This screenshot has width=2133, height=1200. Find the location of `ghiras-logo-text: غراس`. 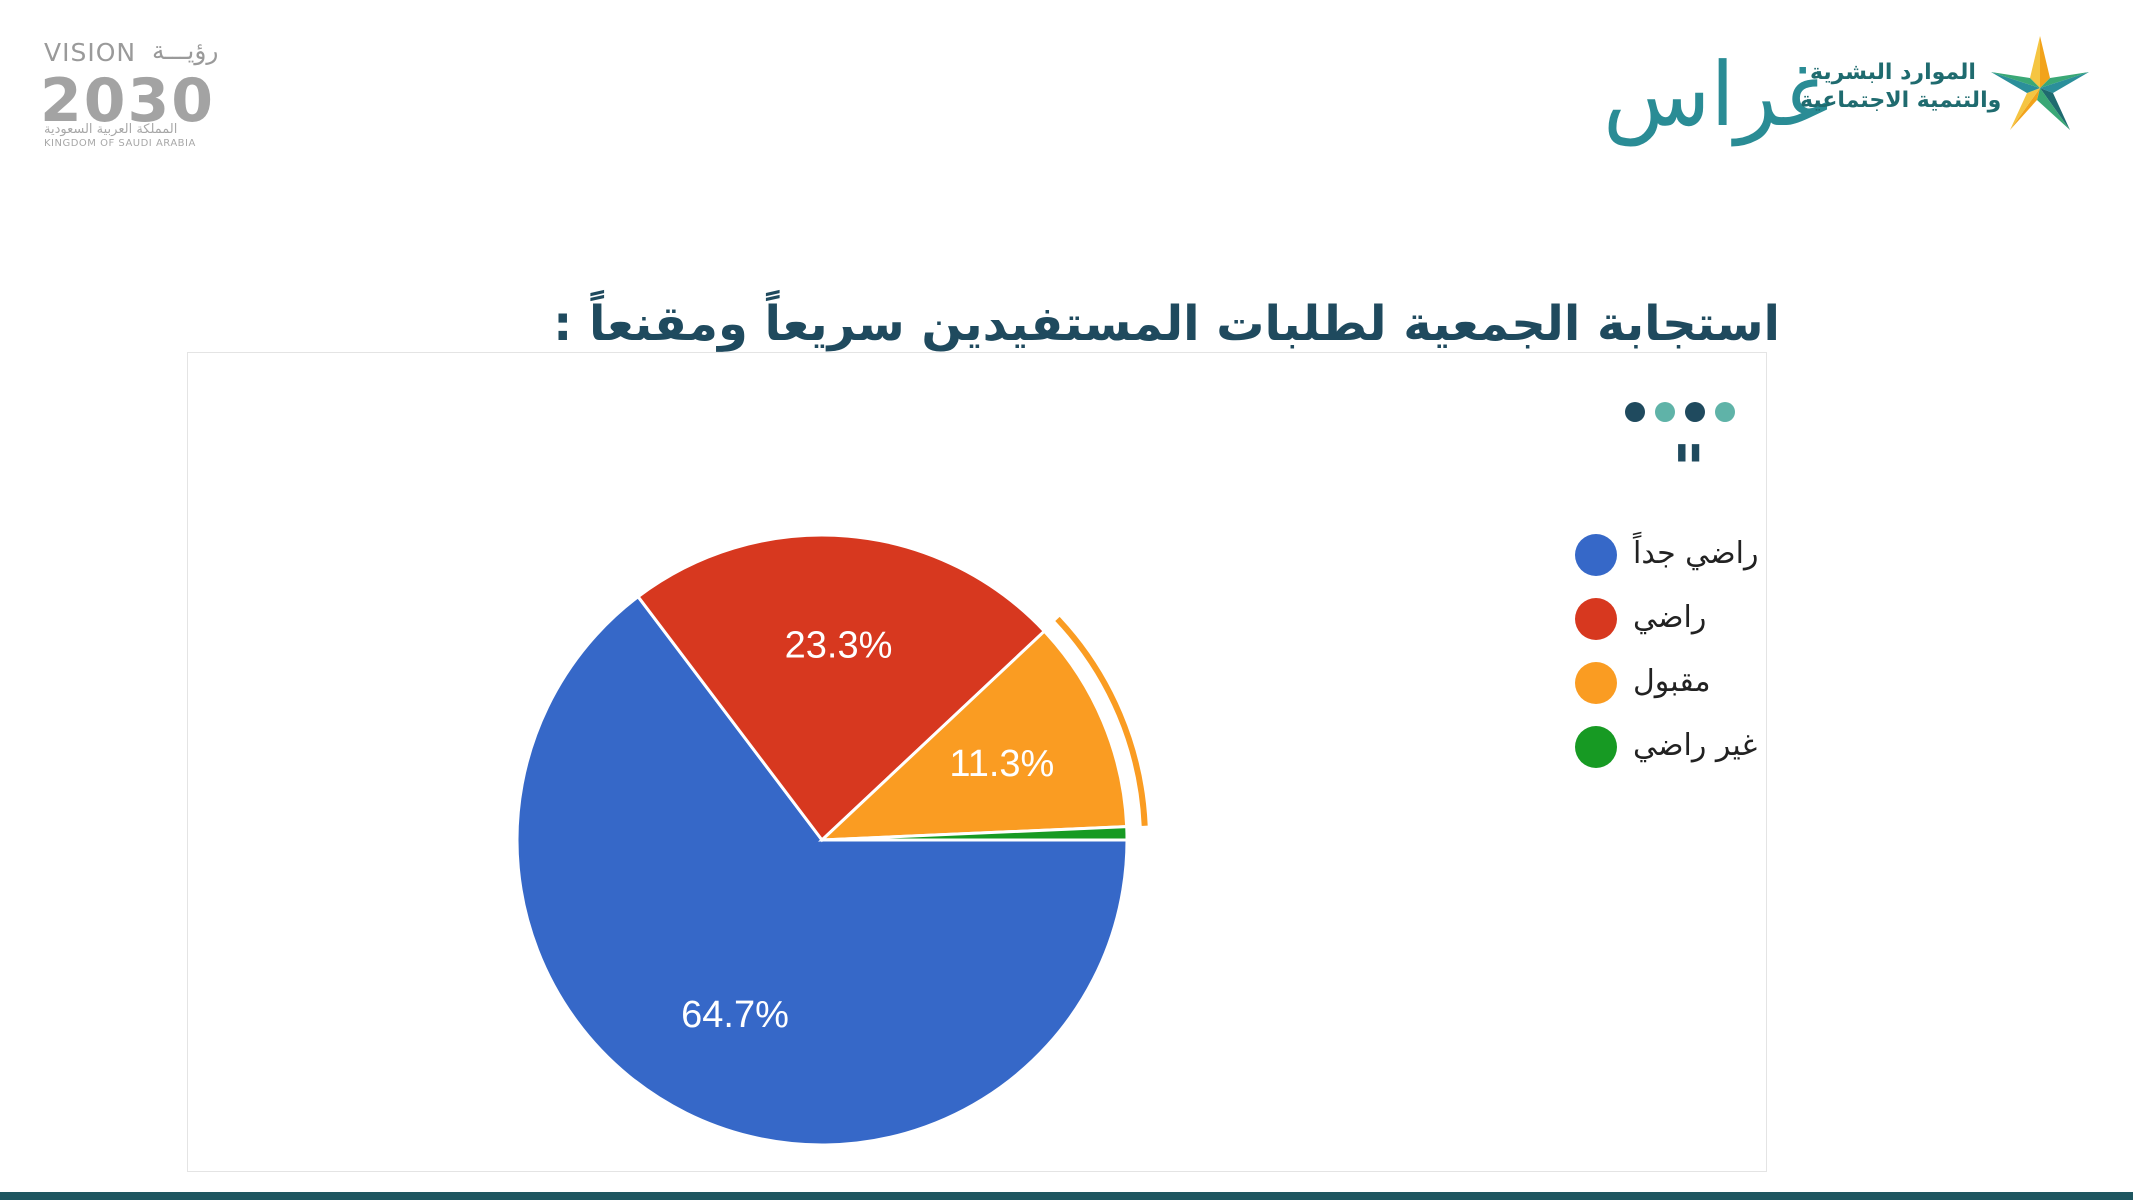

ghiras-logo-text: غراس is located at coordinates (1716, 94).